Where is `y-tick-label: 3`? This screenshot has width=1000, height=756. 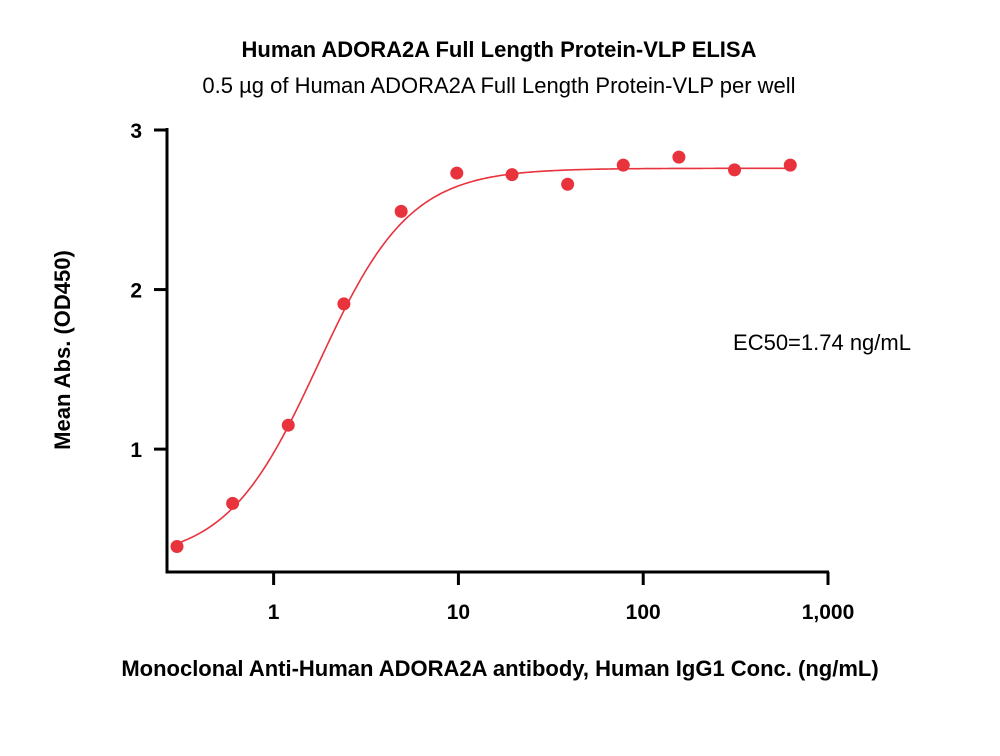
y-tick-label: 3 is located at coordinates (136, 131).